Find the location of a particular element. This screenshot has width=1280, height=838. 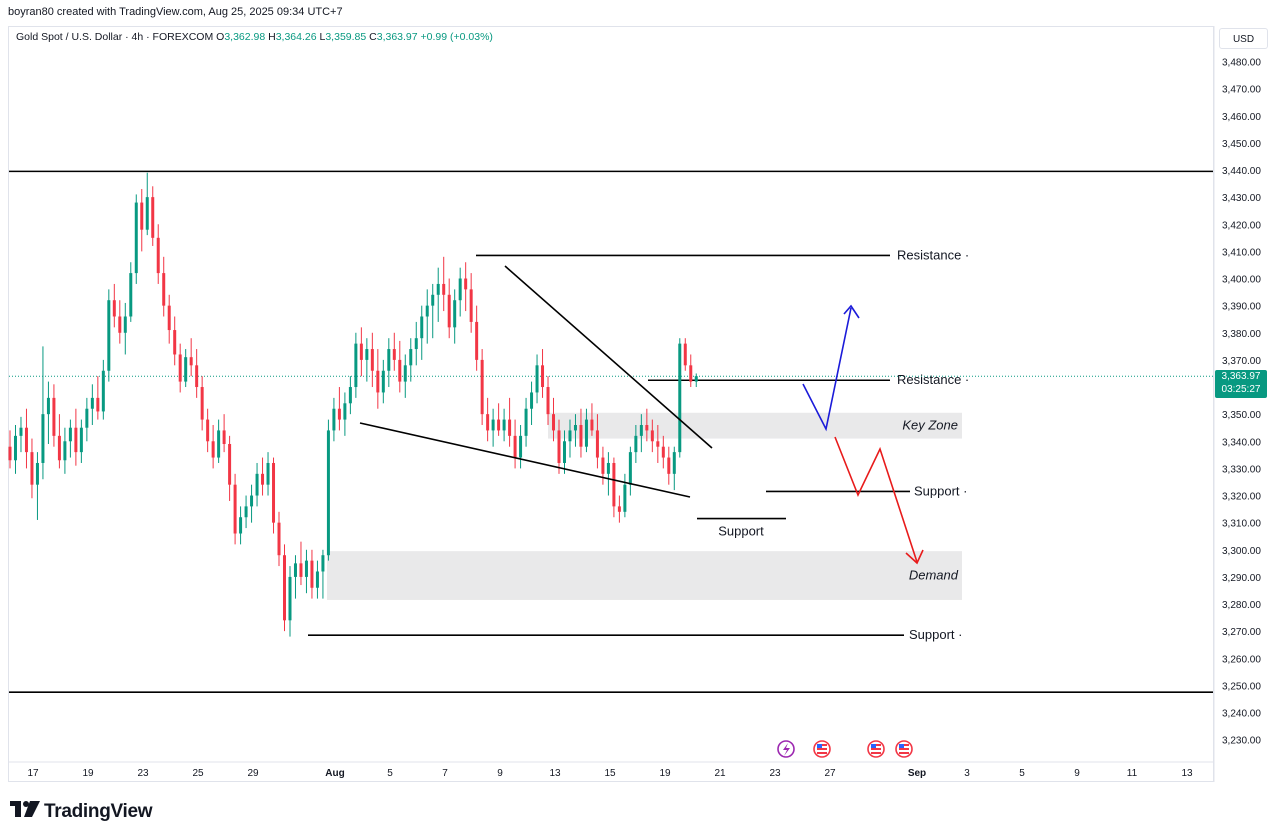

low-value: 3,359.85 is located at coordinates (346, 37).